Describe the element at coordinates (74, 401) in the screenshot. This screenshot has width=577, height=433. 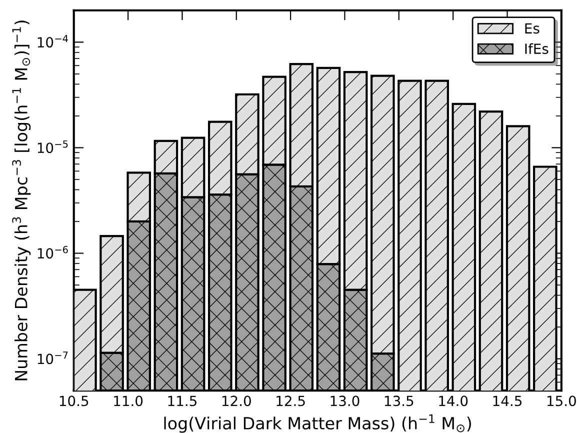
I see `x-tick-label: 10.5` at that location.